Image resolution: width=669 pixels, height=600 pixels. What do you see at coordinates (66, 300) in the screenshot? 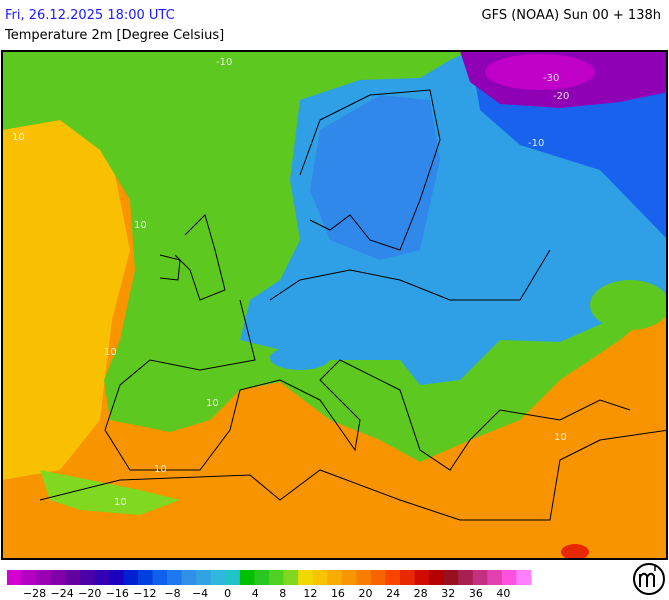
I see `atlantic-warm` at bounding box center [66, 300].